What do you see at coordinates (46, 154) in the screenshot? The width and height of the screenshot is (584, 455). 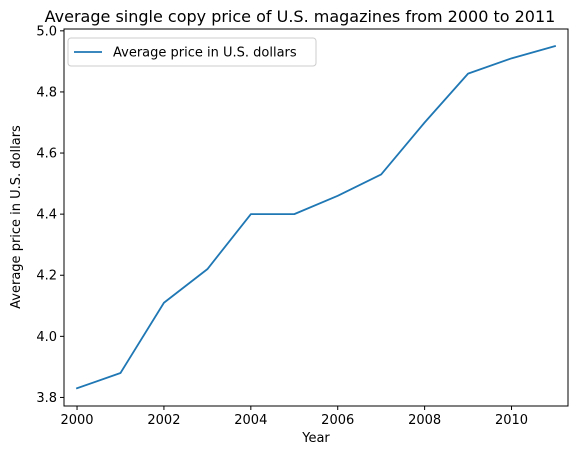 I see `y-tick-label: 4.6` at bounding box center [46, 154].